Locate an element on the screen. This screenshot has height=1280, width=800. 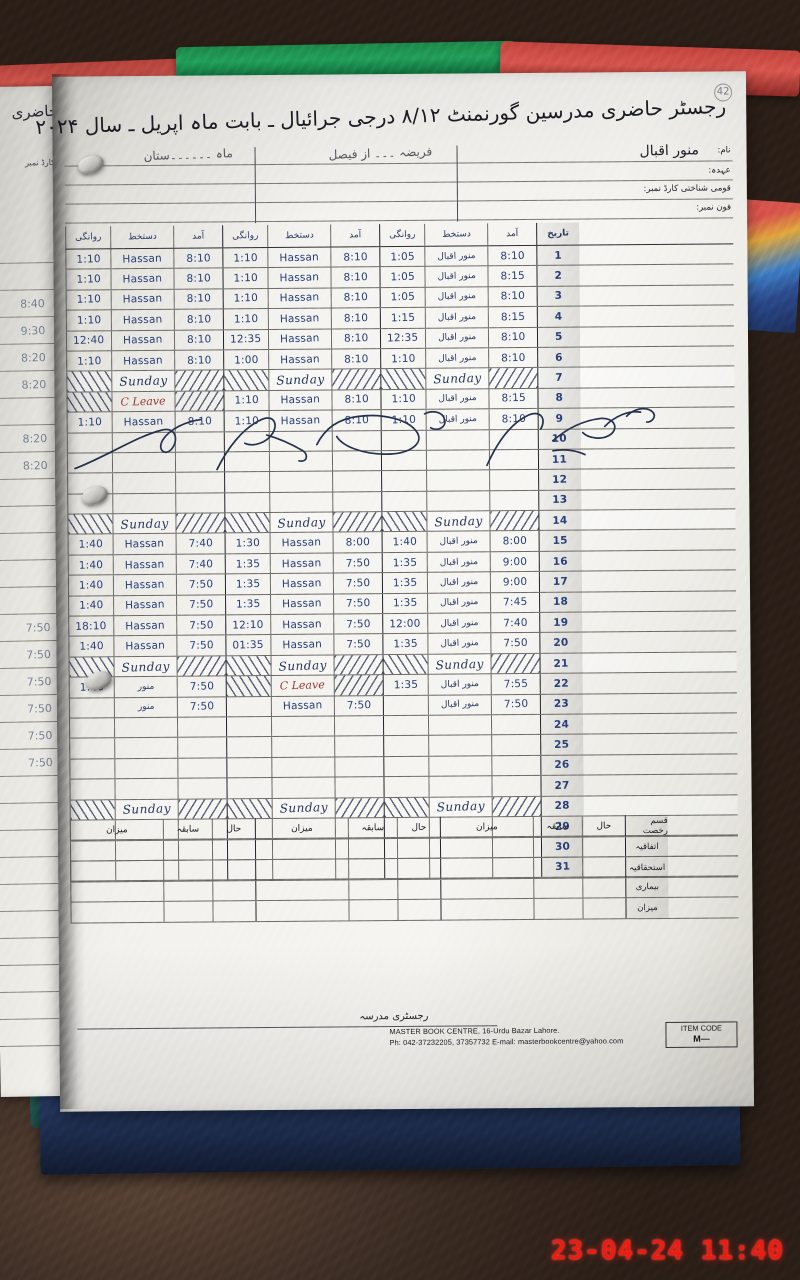
cell-departure-0: 1:05 is located at coordinates (402, 277).